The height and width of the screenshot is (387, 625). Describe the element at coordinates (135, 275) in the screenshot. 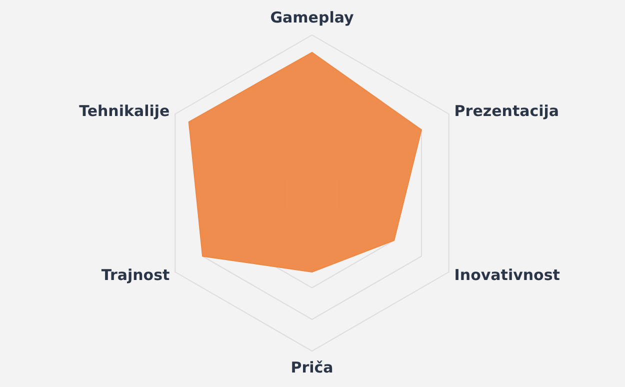

I see `spoke-label: Trajnost` at that location.